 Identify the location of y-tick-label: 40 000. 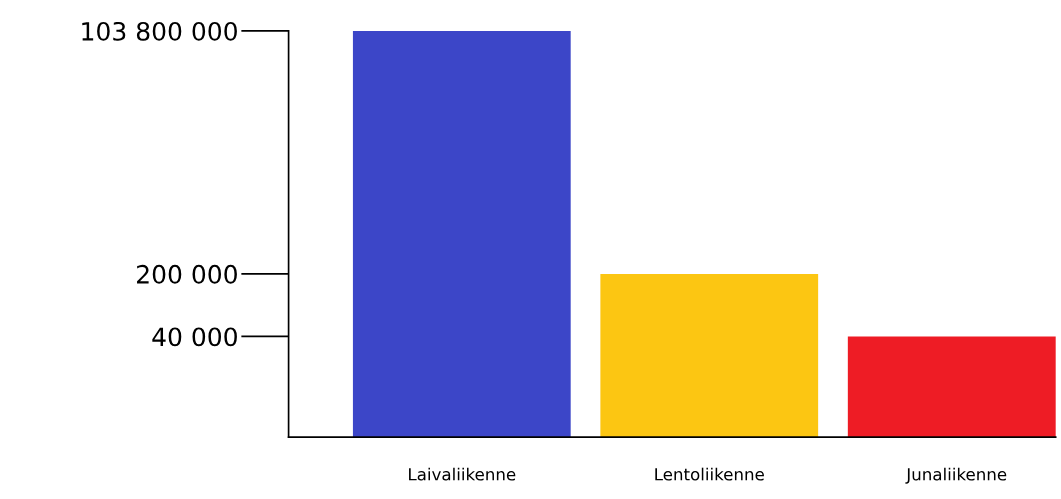
(194, 337).